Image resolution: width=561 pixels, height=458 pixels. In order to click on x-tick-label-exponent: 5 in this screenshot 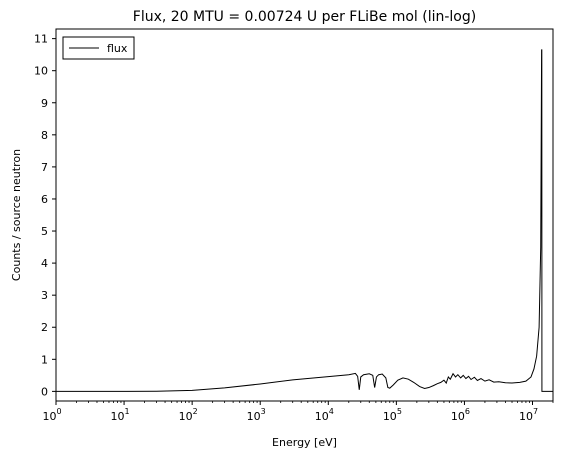, I will do `click(399, 411)`.